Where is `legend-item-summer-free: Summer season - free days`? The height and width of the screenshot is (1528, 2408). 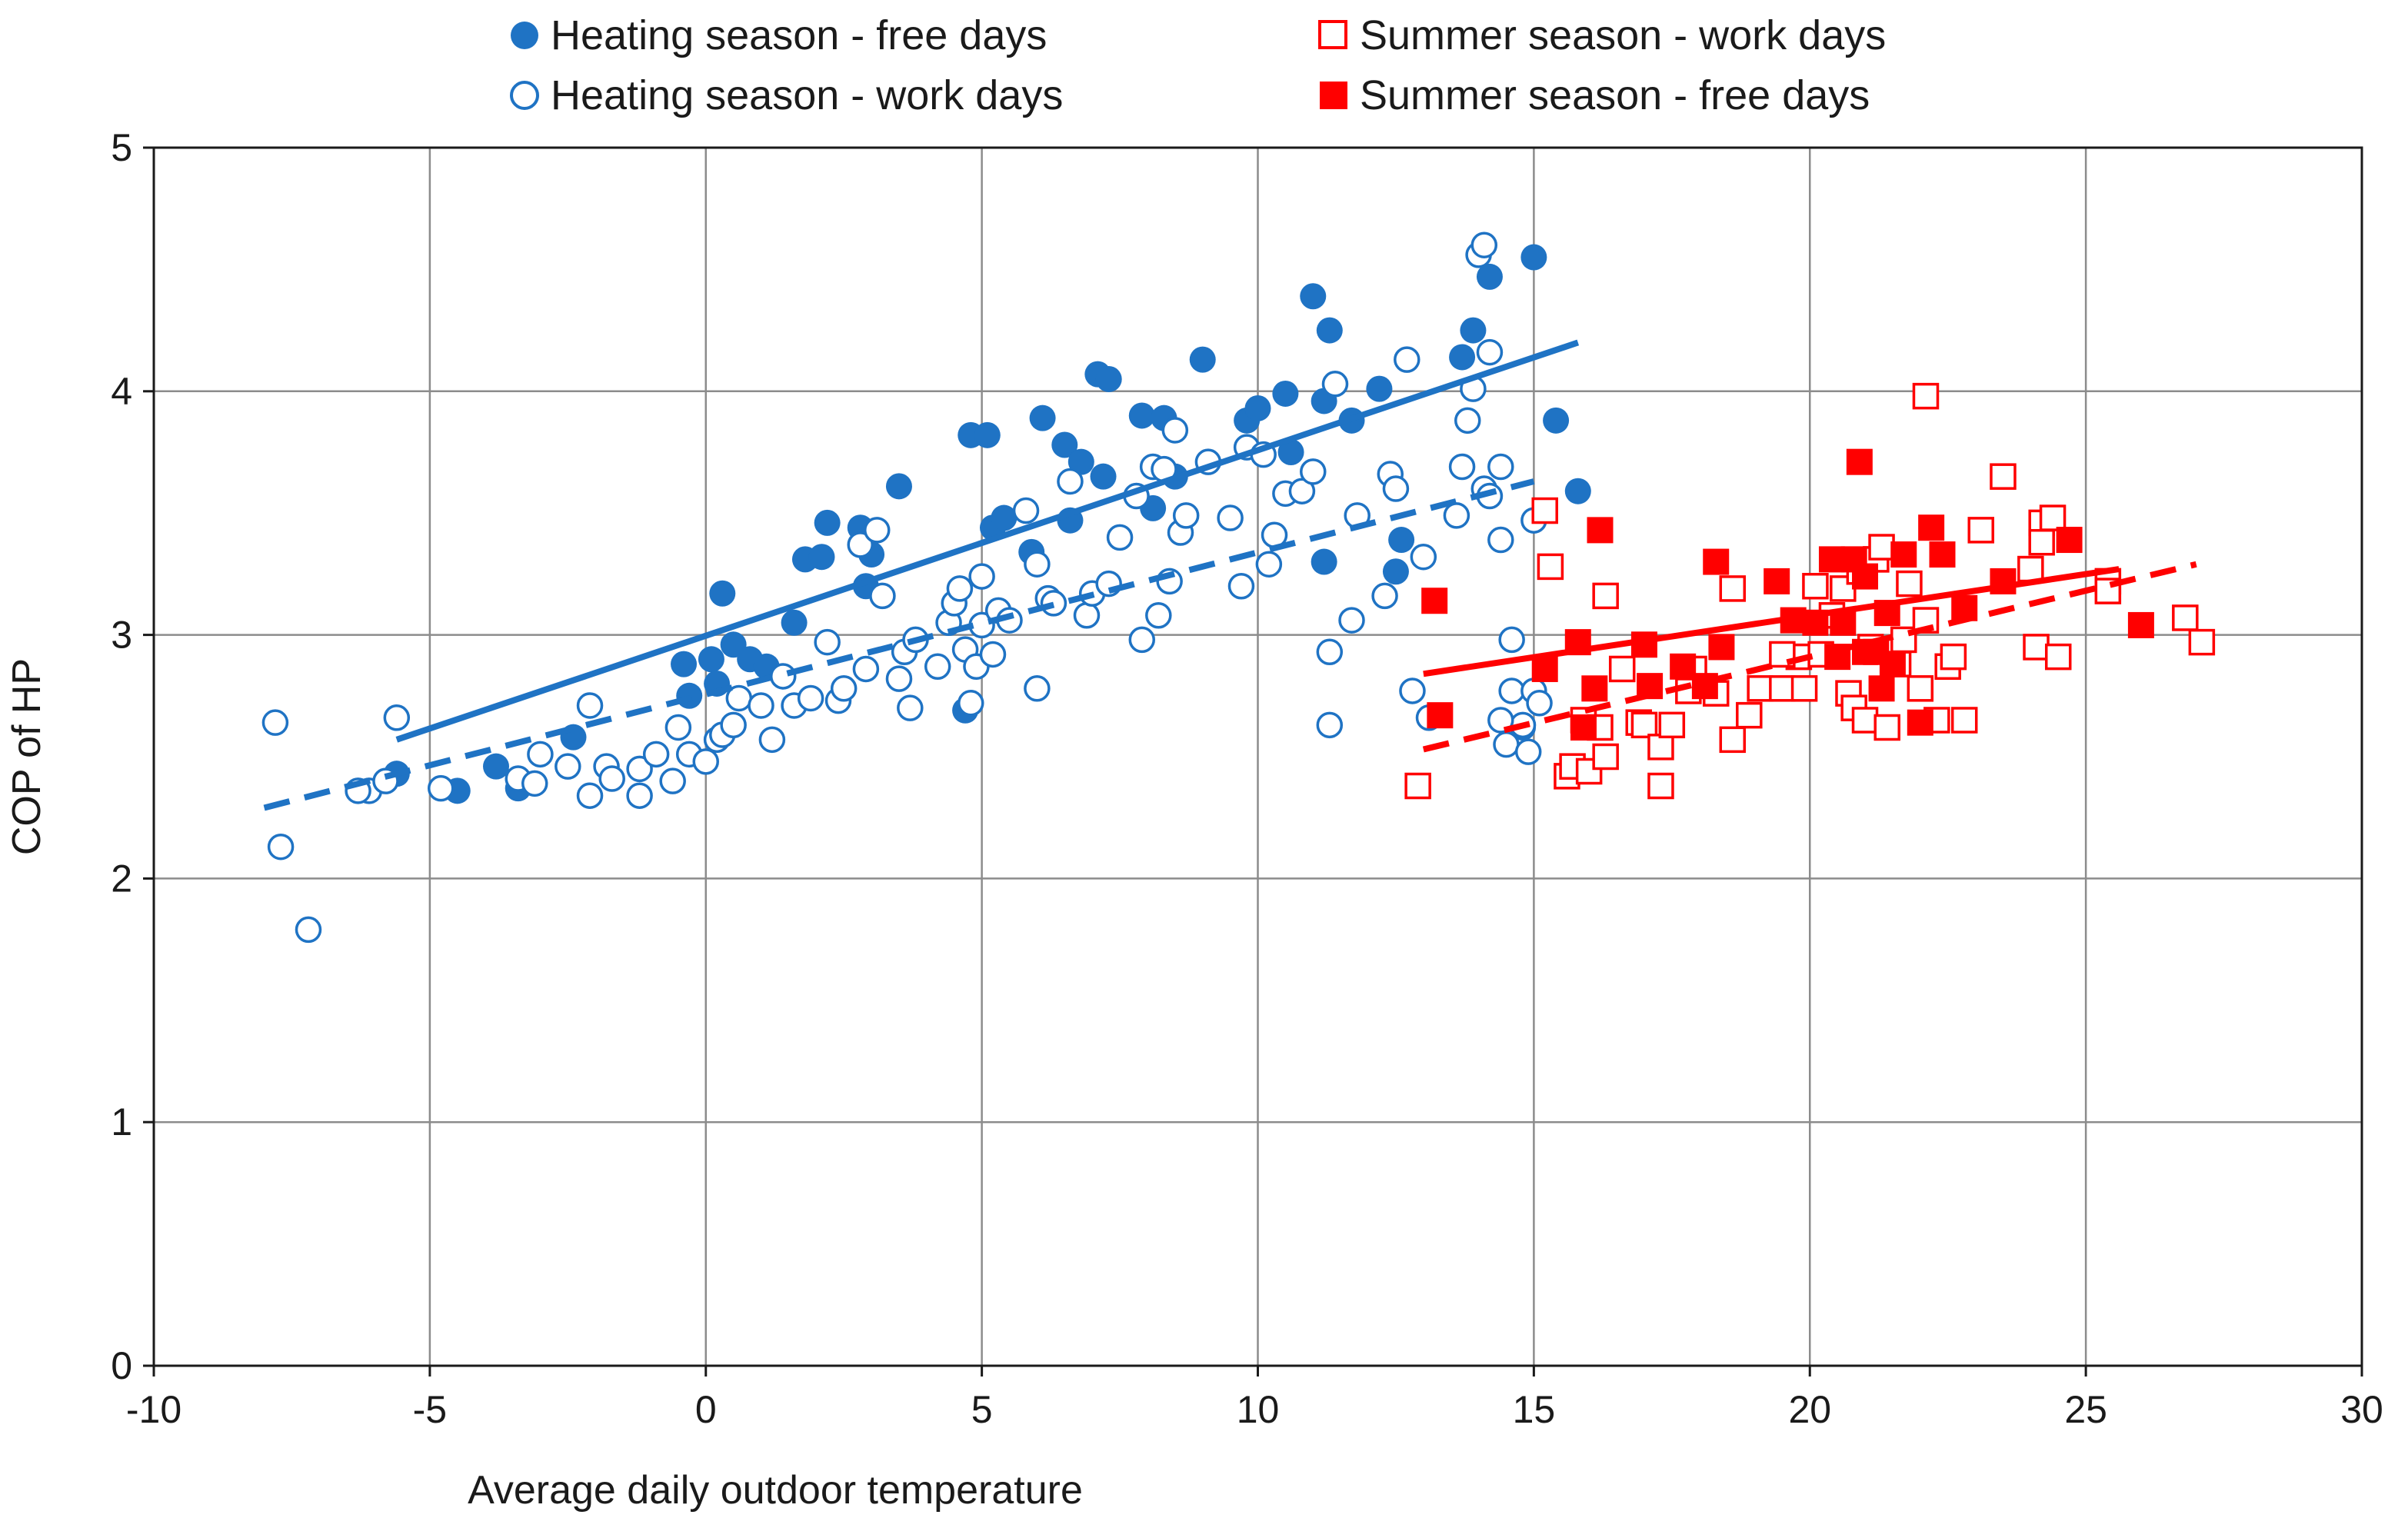
legend-item-summer-free: Summer season - free days is located at coordinates (1595, 95).